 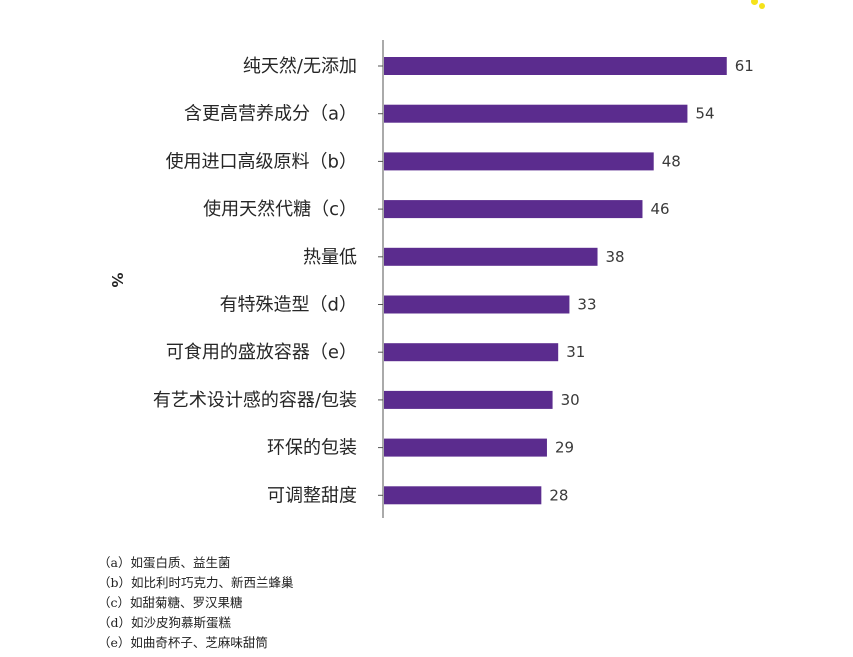 I want to click on data-label: 48, so click(x=671, y=161).